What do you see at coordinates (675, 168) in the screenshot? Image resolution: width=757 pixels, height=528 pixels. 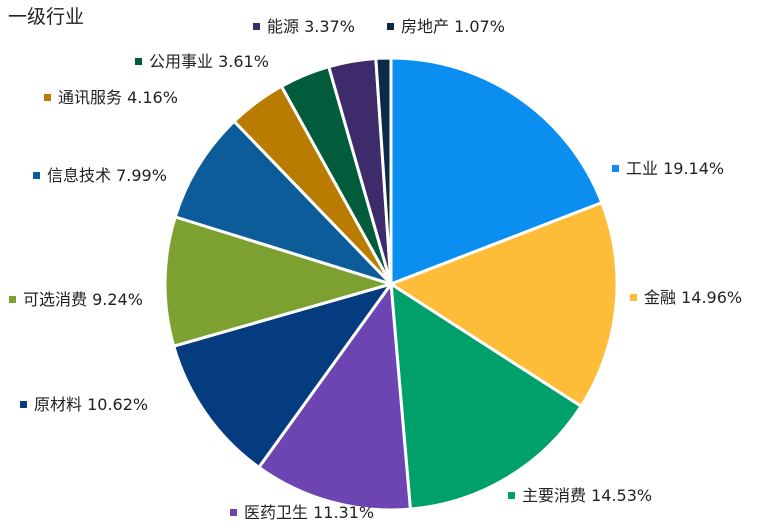 I see `slice-label: 工业 19.14%` at bounding box center [675, 168].